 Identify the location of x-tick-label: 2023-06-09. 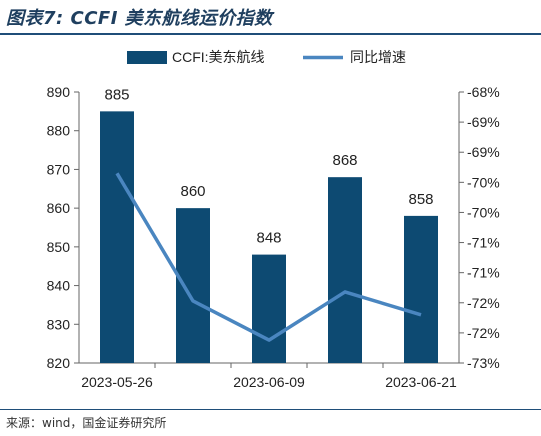
(269, 382).